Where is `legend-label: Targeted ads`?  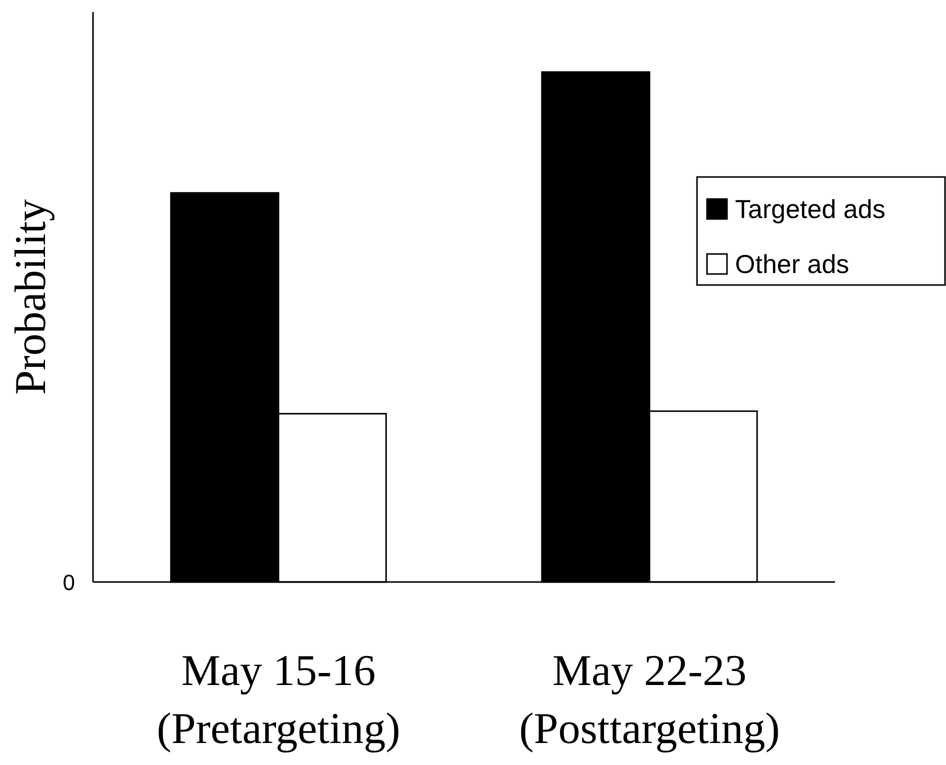 legend-label: Targeted ads is located at coordinates (810, 209).